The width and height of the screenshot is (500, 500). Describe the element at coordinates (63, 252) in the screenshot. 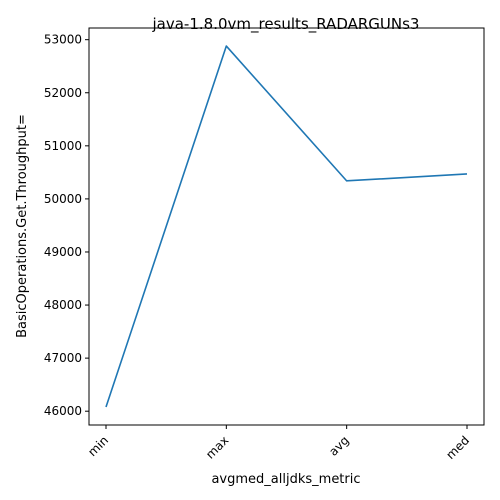

I see `y-tick-label: 49000` at that location.